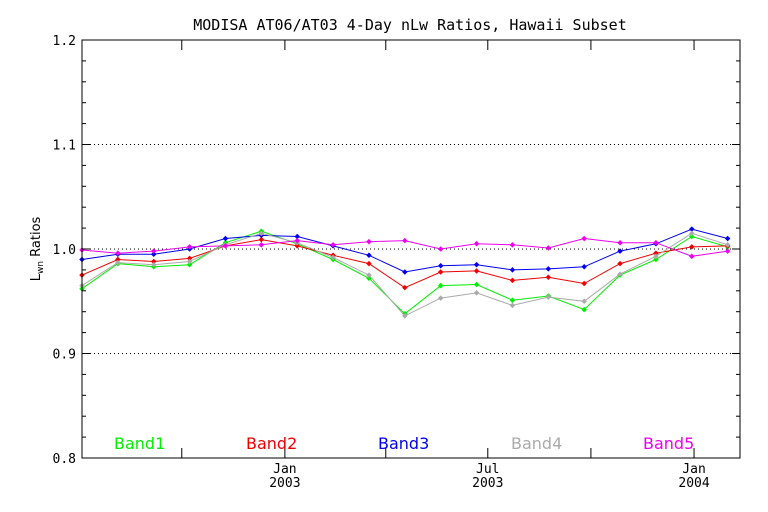 This screenshot has width=768, height=512. What do you see at coordinates (41, 267) in the screenshot?
I see `y-axis-title-subscript: wn` at bounding box center [41, 267].